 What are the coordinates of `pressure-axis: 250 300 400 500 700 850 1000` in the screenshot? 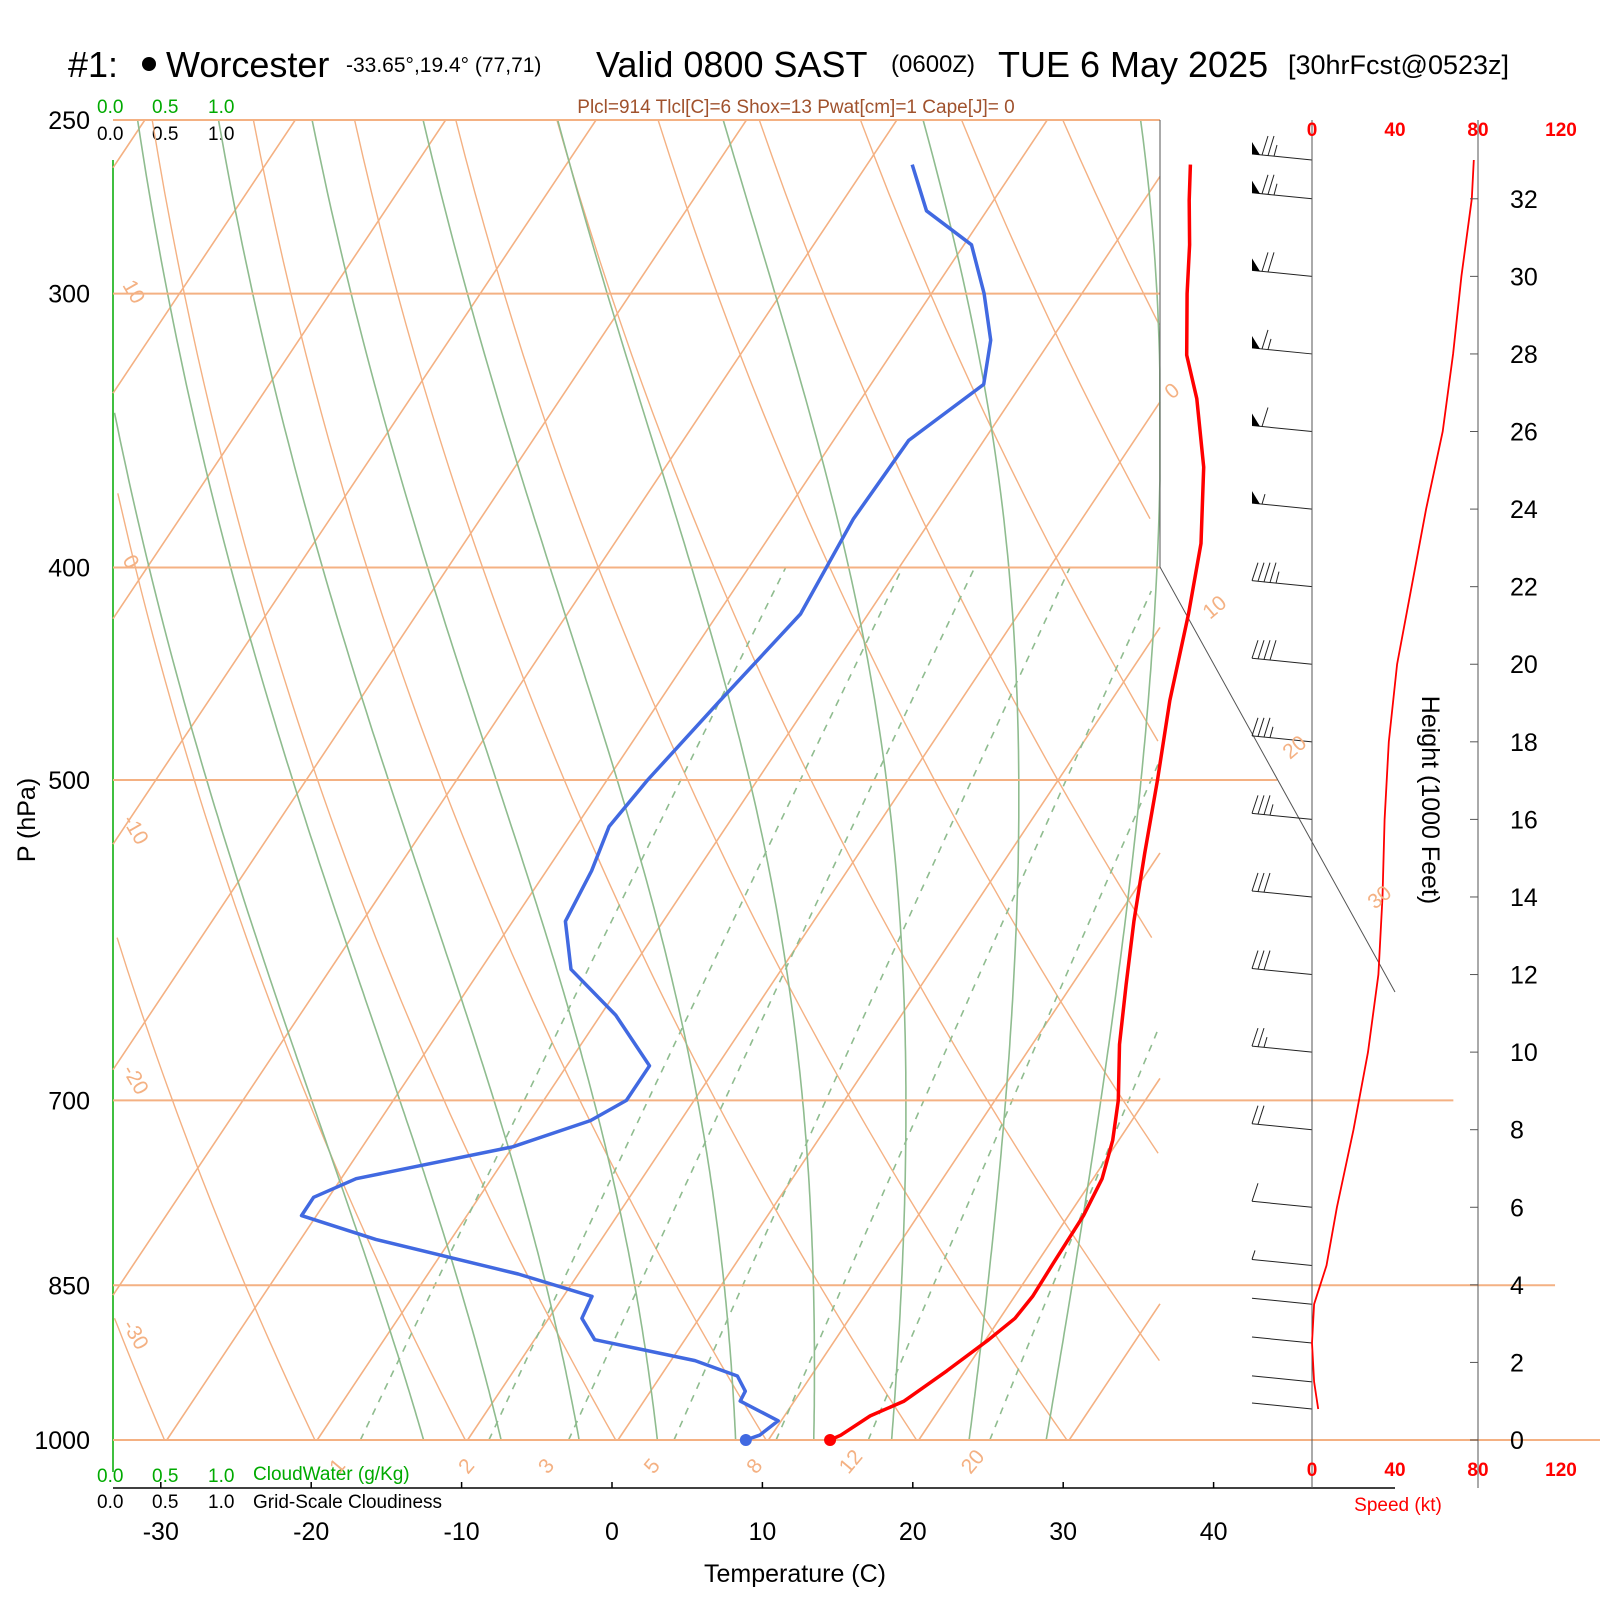 It's located at (62, 781).